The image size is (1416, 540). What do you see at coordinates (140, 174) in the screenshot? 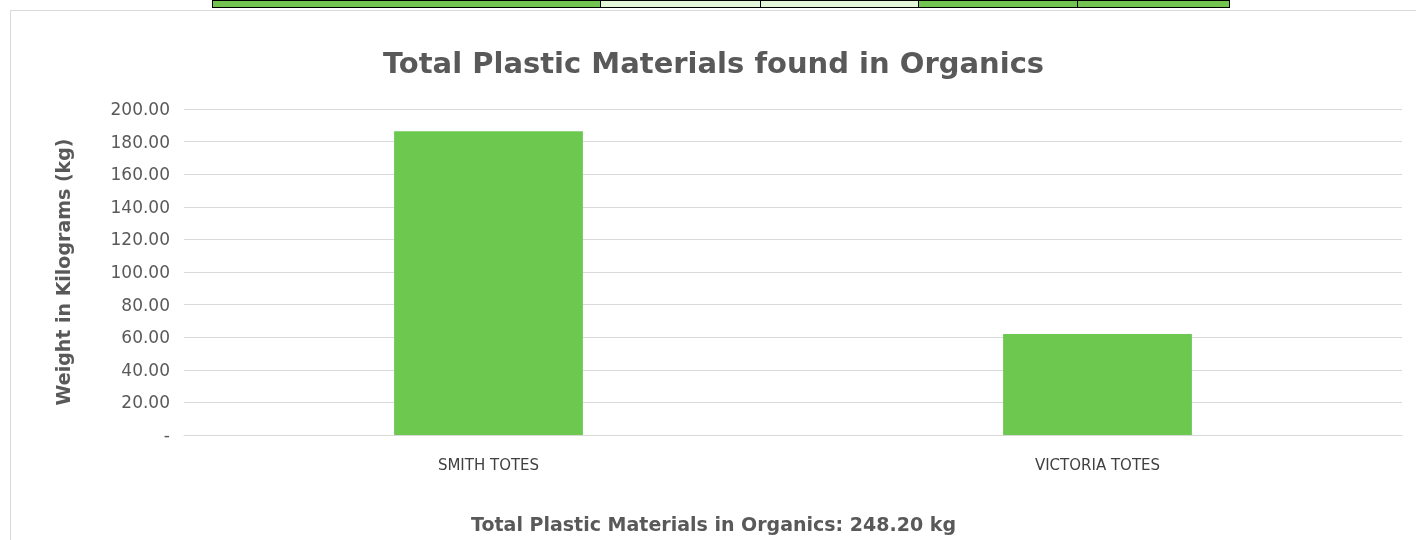
I see `y-tick-label: 160.00` at bounding box center [140, 174].